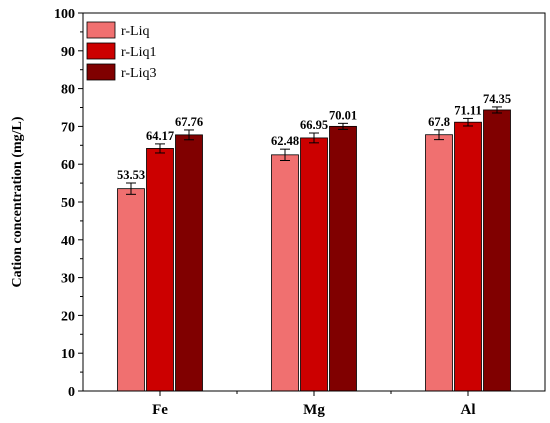 The height and width of the screenshot is (423, 550). I want to click on y-axis-title: Cation concentration (mg/L), so click(17, 201).